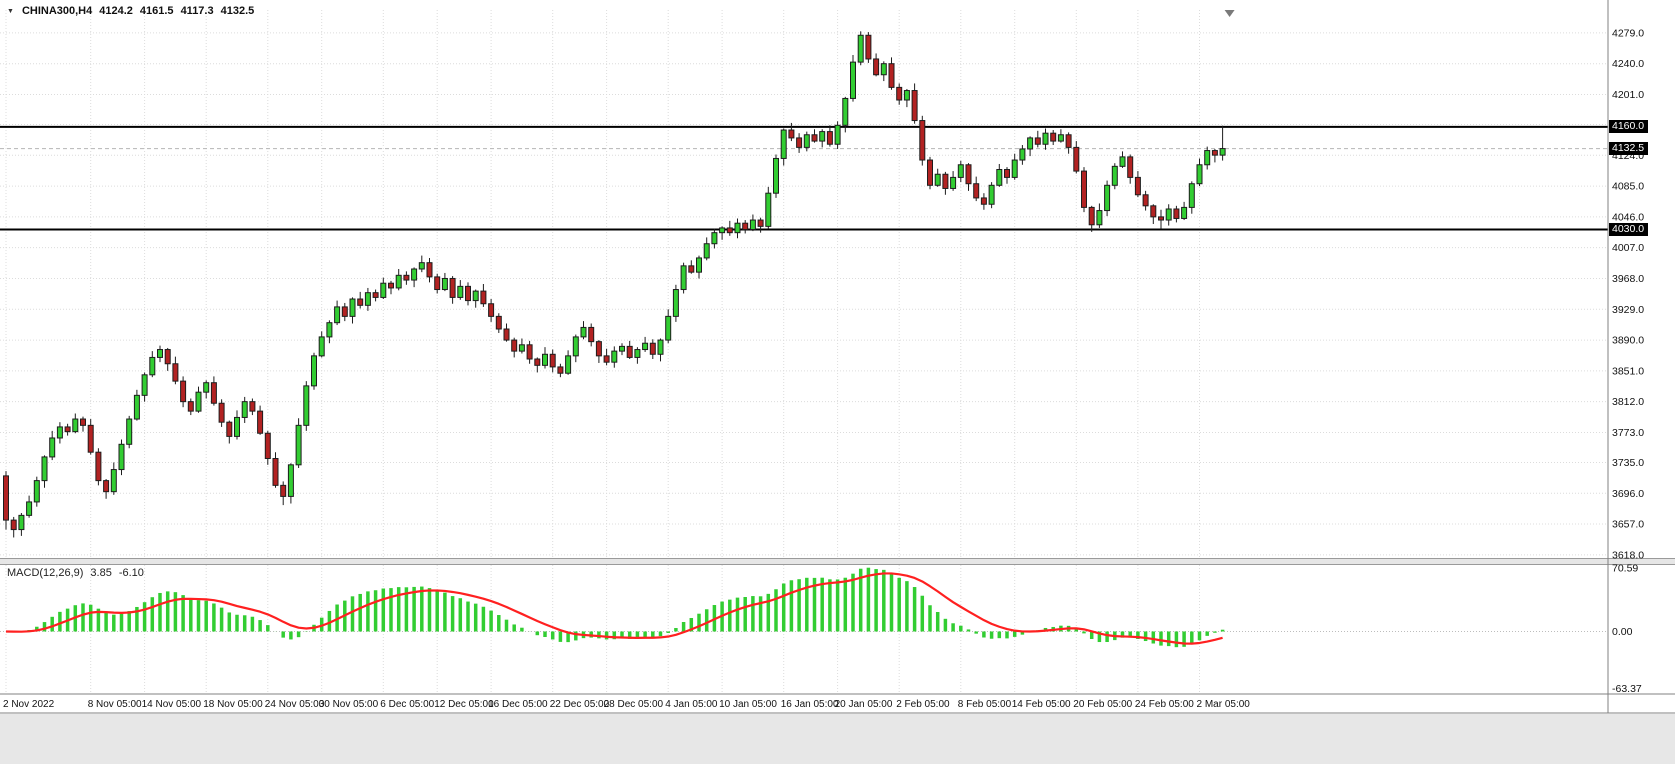 Image resolution: width=1675 pixels, height=764 pixels. What do you see at coordinates (237, 11) in the screenshot?
I see `ohlc-close: 4132.5` at bounding box center [237, 11].